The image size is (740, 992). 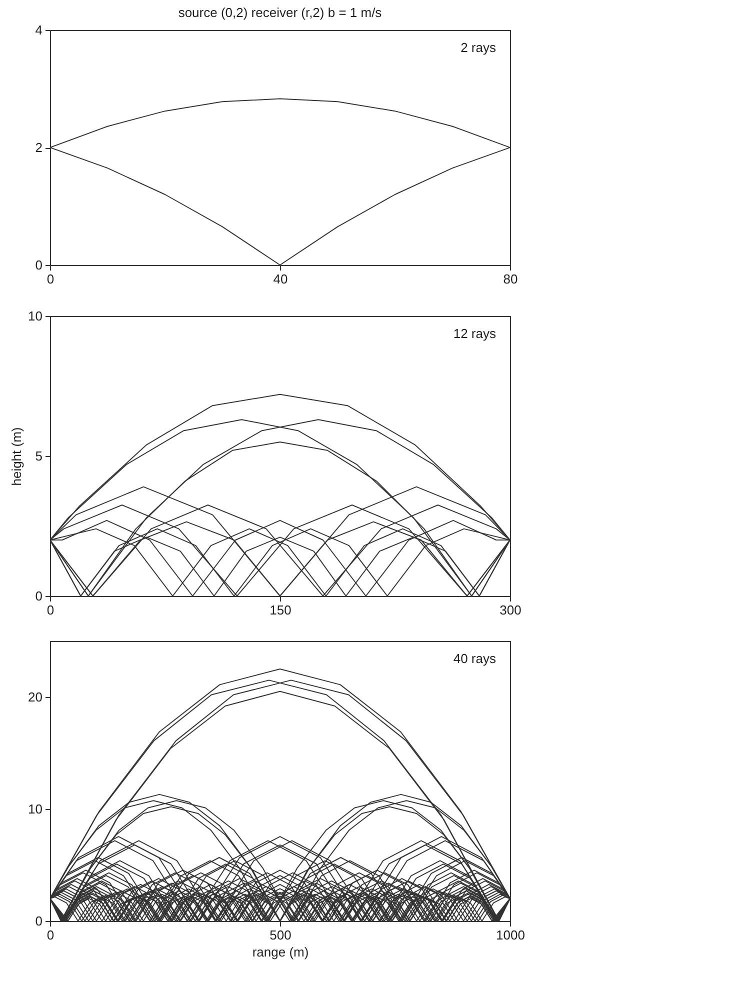 I want to click on y-tick-label: 20, so click(x=35, y=697).